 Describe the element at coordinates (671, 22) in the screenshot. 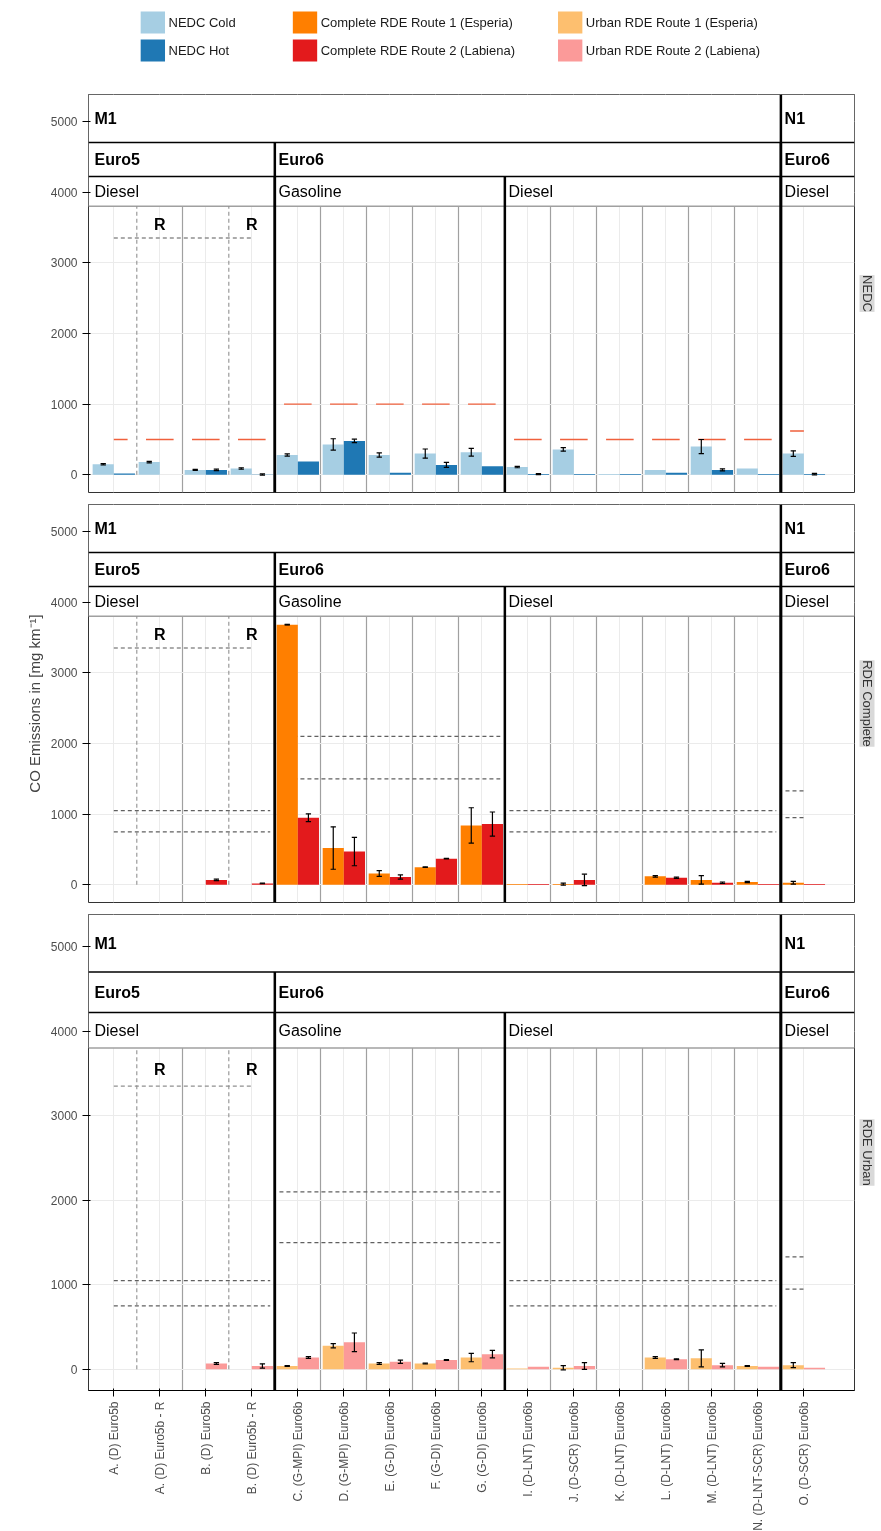

I see `legend-label: Urban RDE Route 1 (Esperia)` at that location.